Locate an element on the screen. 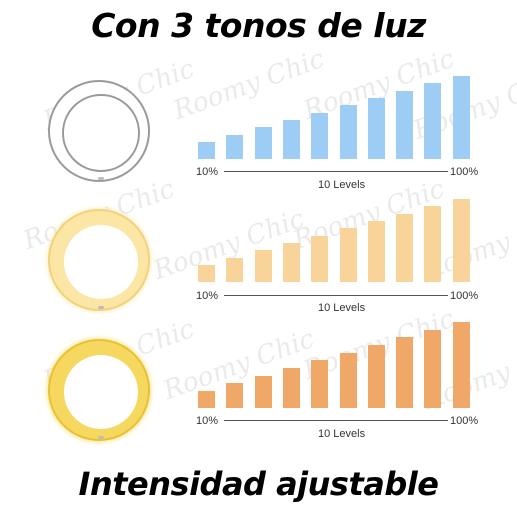  white-ring-light-icon is located at coordinates (99, 131).